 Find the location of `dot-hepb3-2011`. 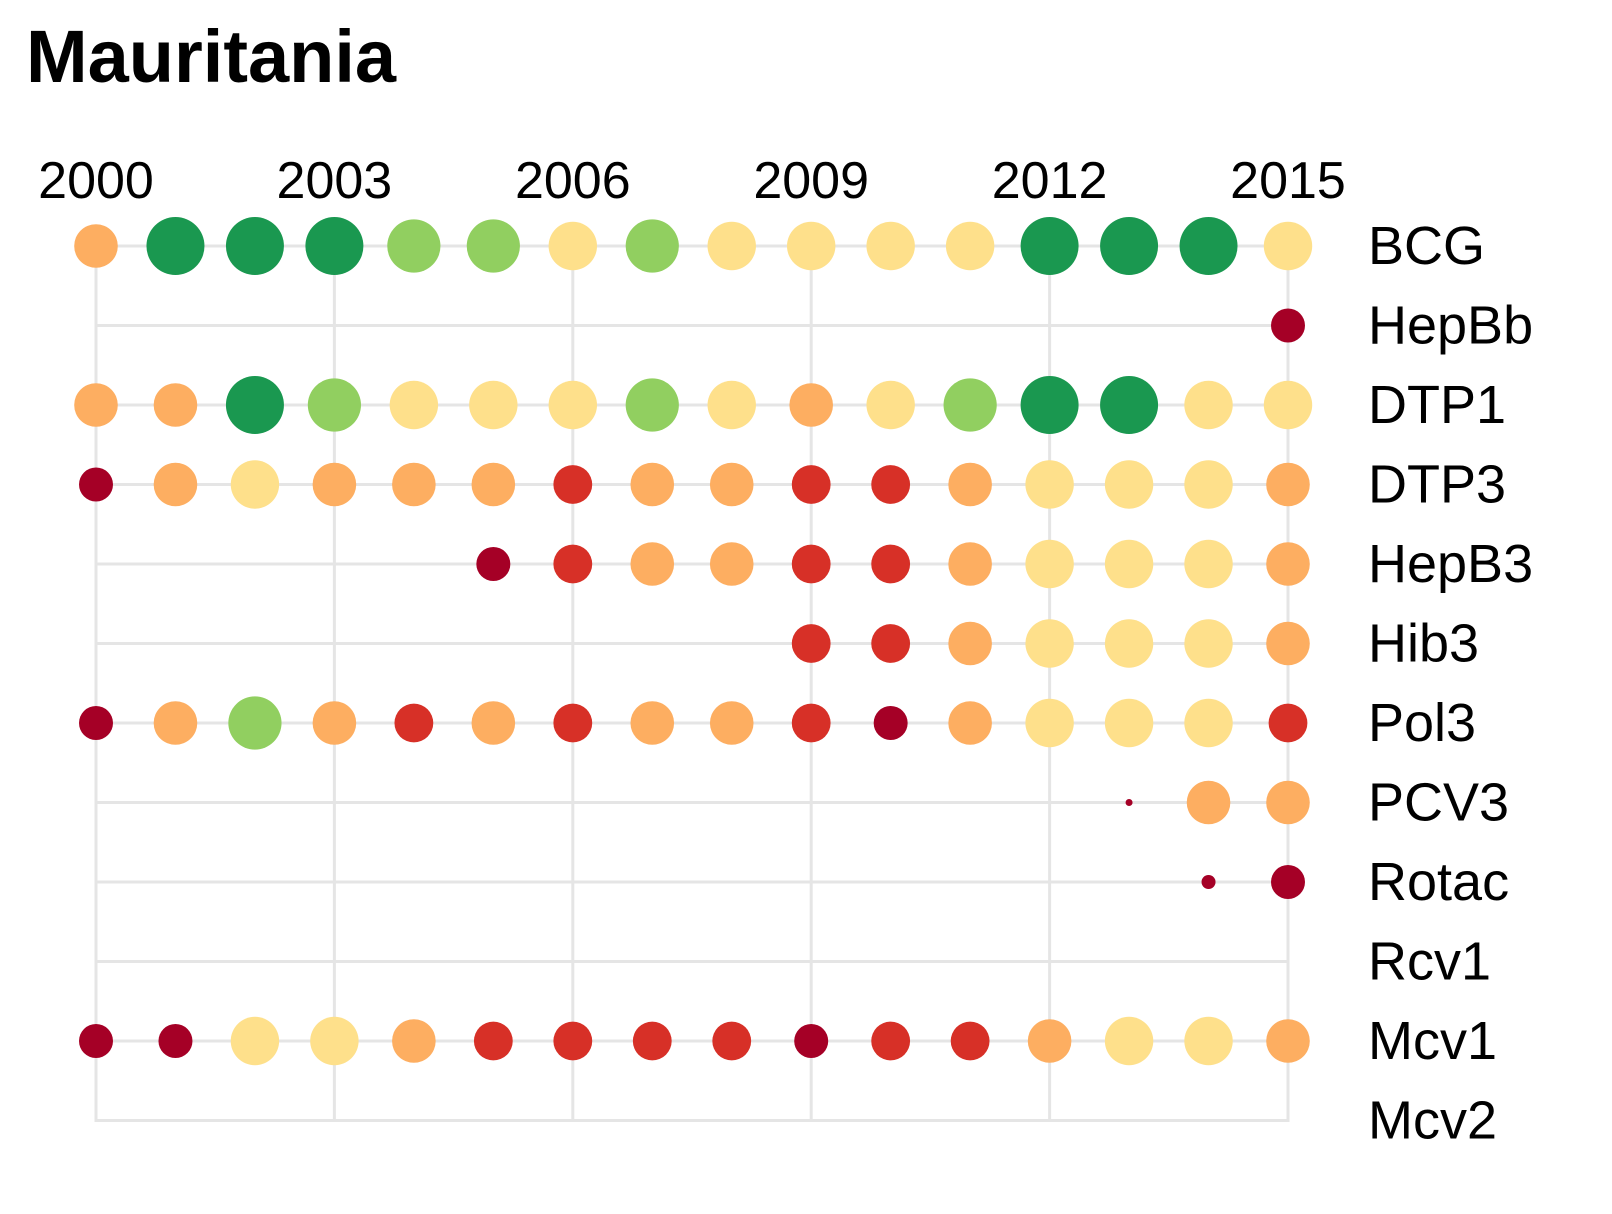

dot-hepb3-2011 is located at coordinates (970, 564).